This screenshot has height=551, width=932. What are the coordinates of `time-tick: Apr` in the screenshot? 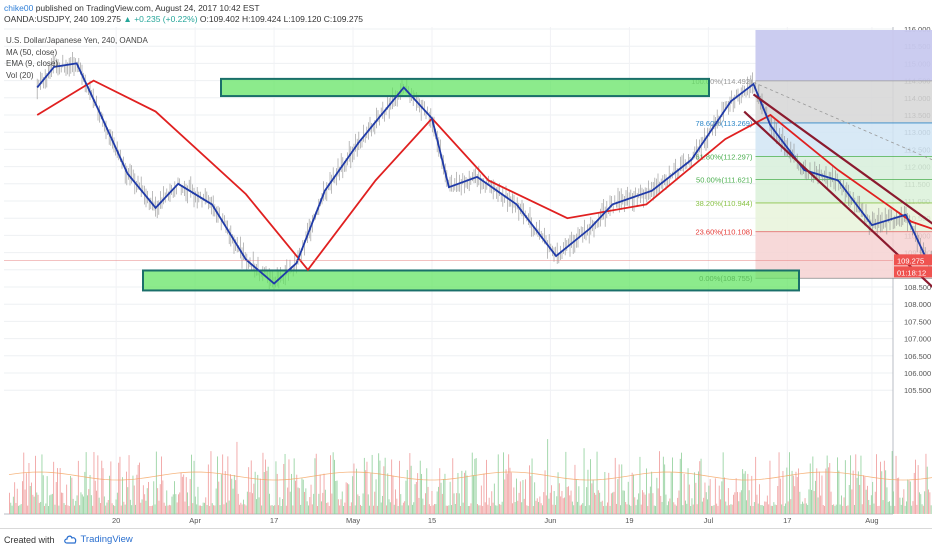 It's located at (195, 520).